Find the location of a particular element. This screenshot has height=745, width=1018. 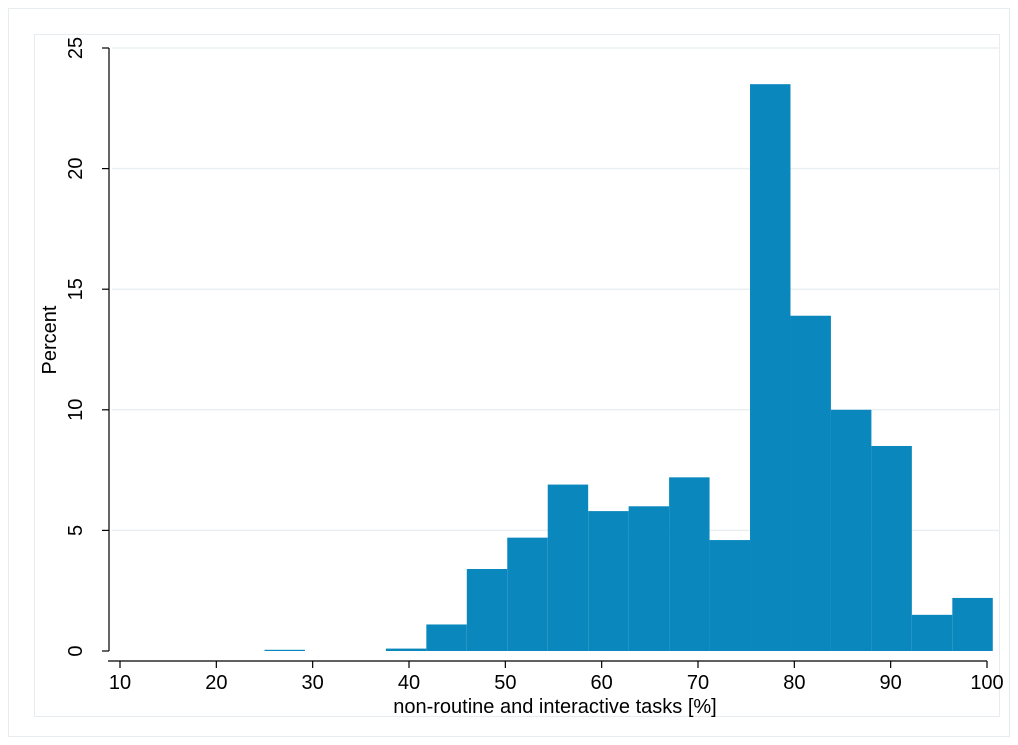

x-tick-label: 80 is located at coordinates (794, 683).